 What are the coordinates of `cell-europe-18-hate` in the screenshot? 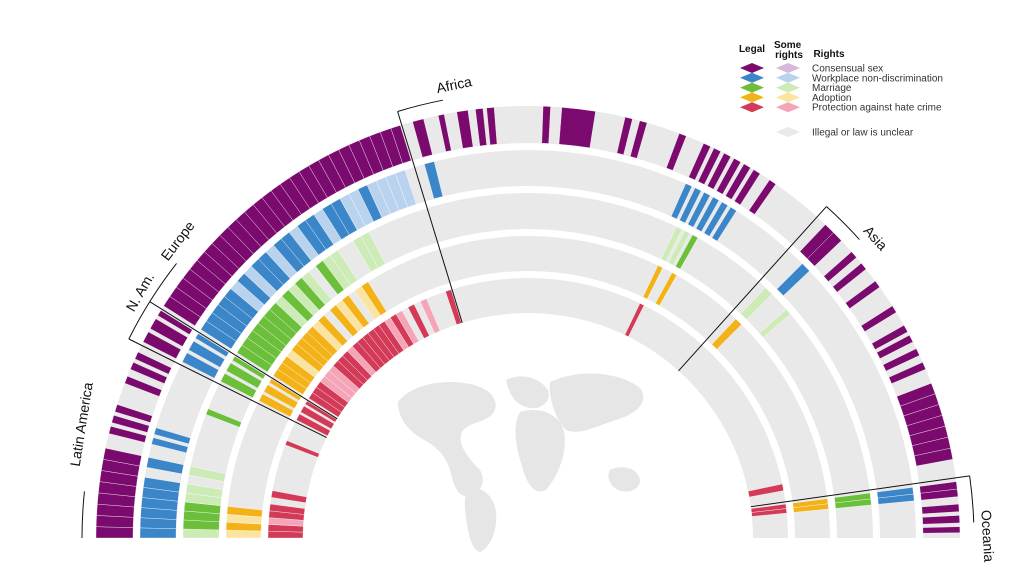 It's located at (407, 327).